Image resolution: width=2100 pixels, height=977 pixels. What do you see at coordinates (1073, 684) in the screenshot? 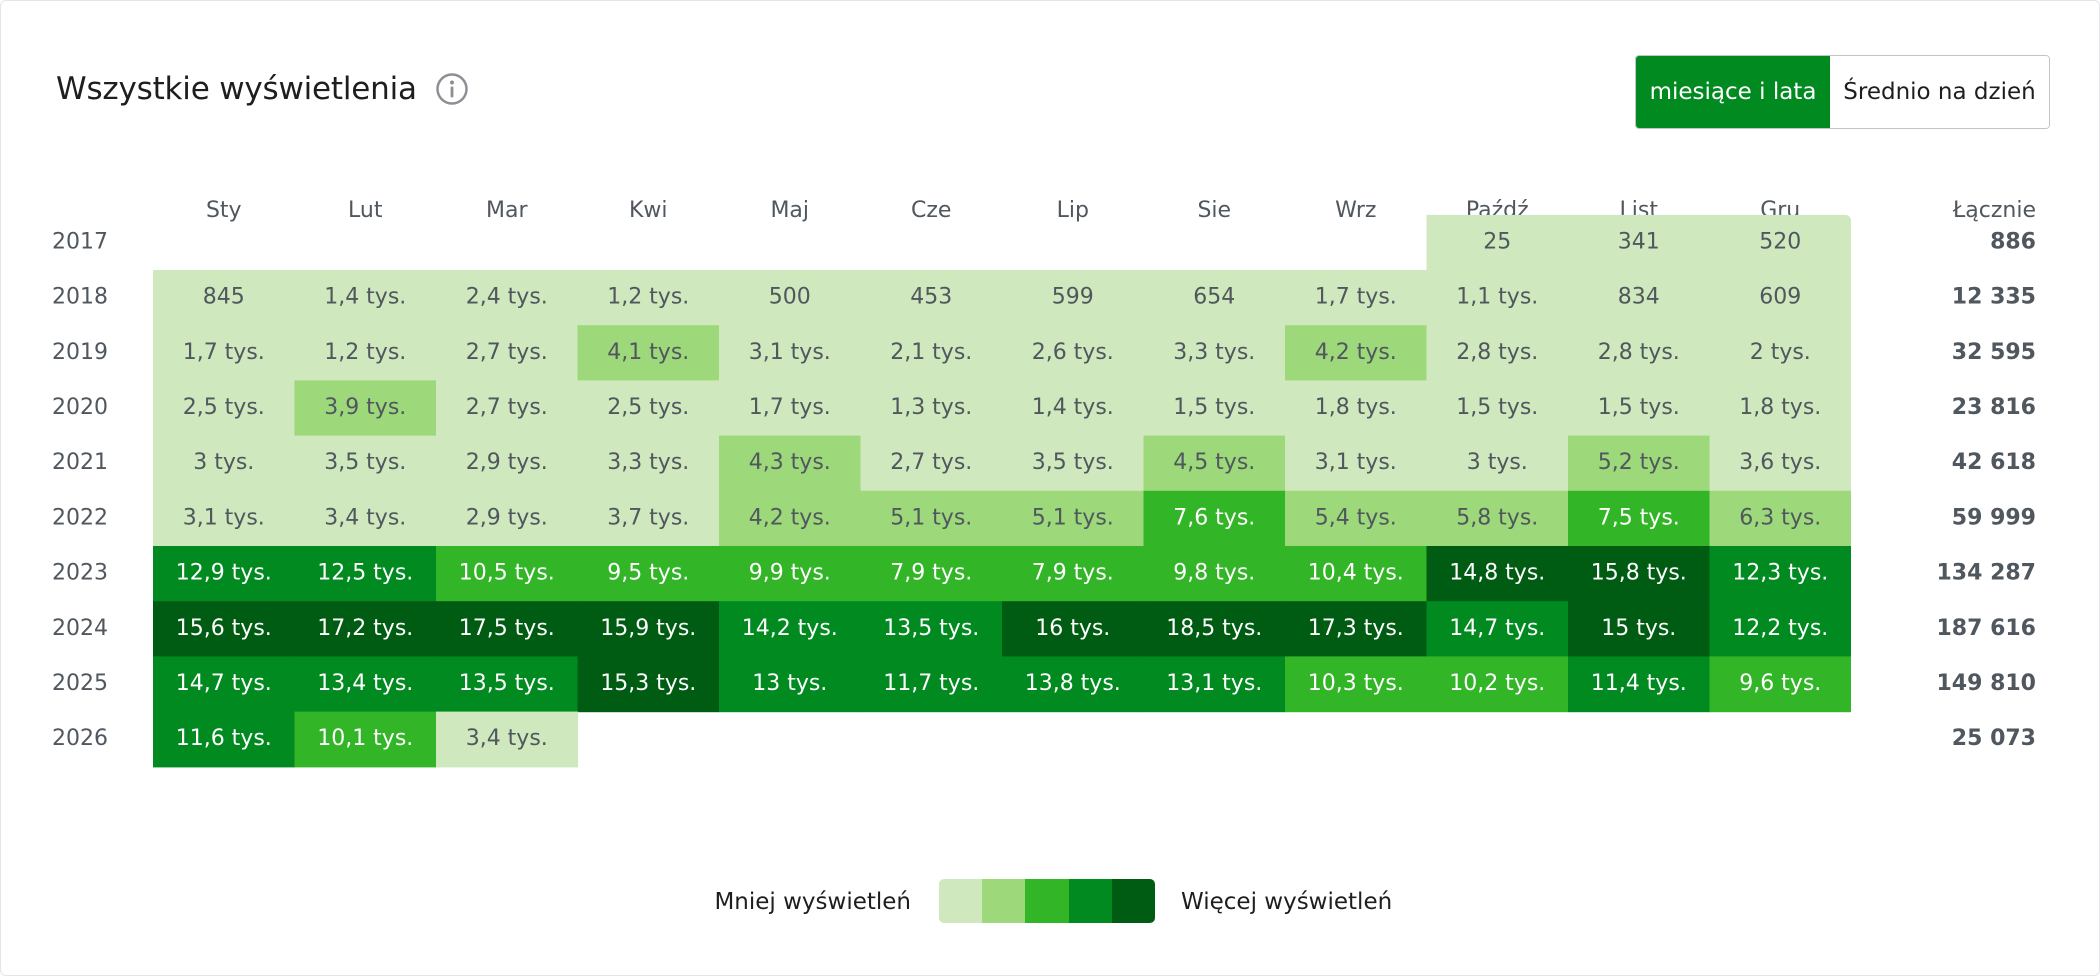
I see `heatmap-cell-2025-lip` at bounding box center [1073, 684].